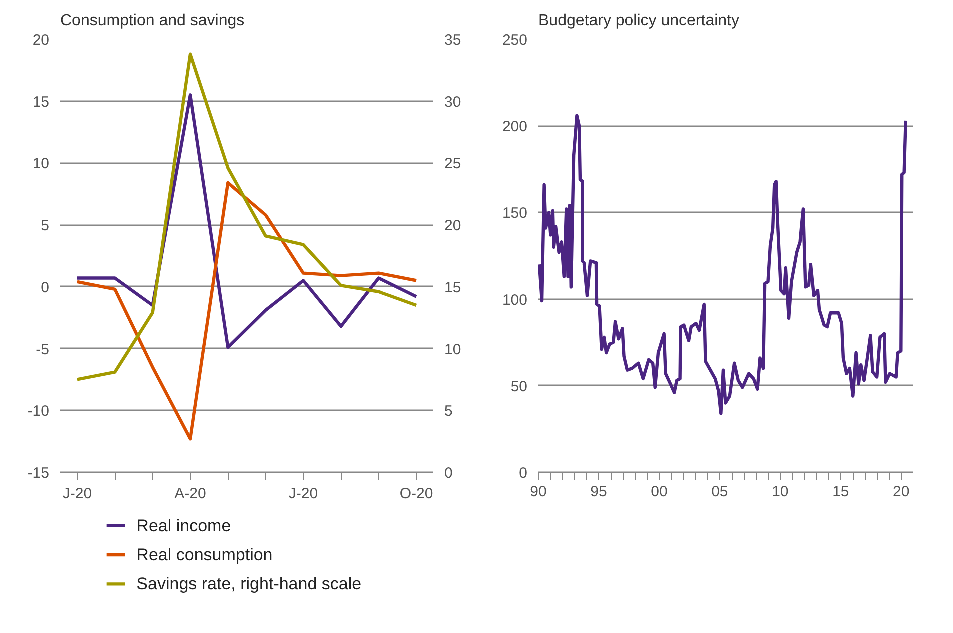  Describe the element at coordinates (453, 226) in the screenshot. I see `y2-tick-label: 20` at that location.